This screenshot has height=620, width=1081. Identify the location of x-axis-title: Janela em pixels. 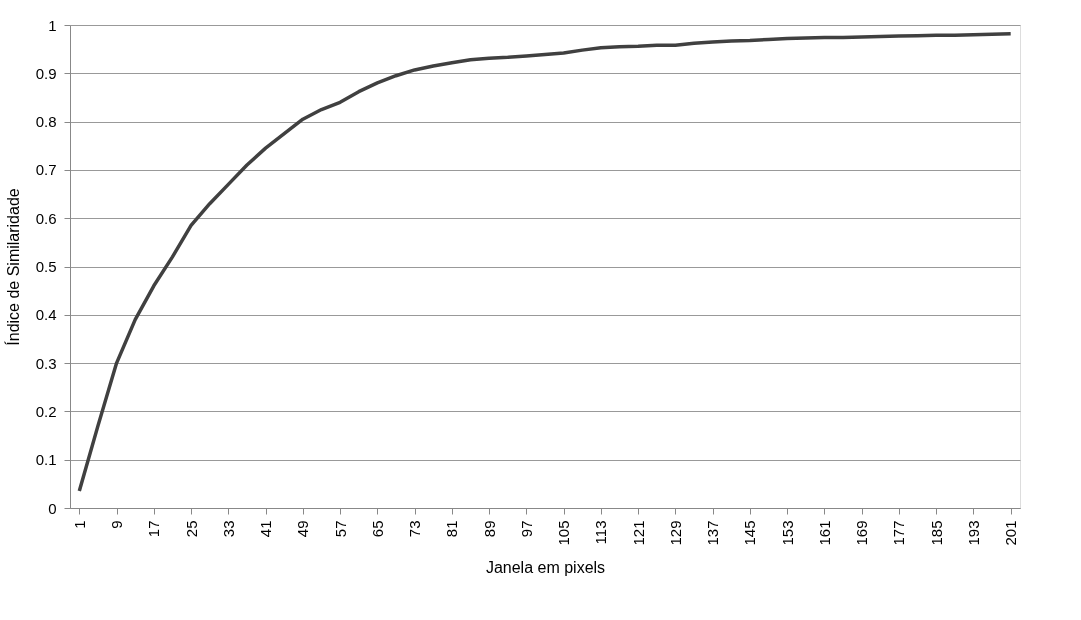
(545, 567).